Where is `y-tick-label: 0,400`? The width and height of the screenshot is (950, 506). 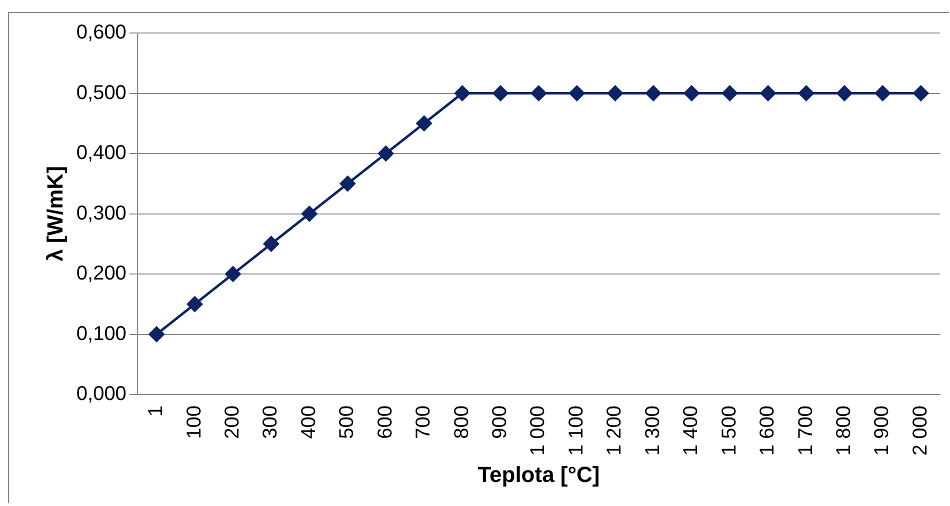 y-tick-label: 0,400 is located at coordinates (101, 153).